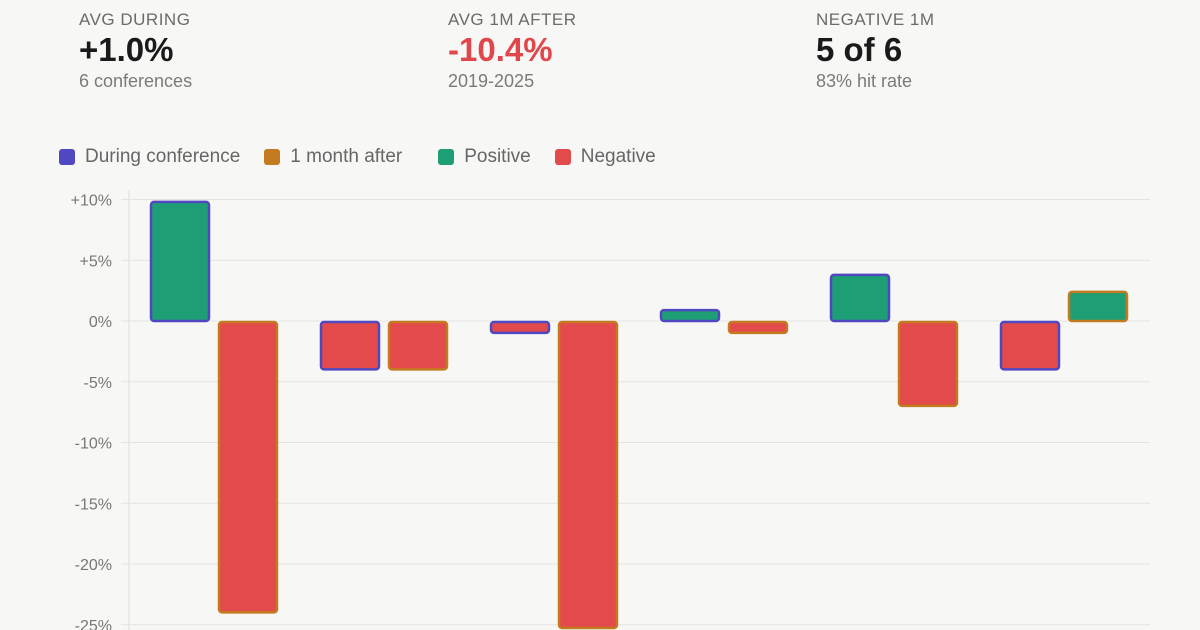  I want to click on stat-sub: 2019-2025, so click(491, 81).